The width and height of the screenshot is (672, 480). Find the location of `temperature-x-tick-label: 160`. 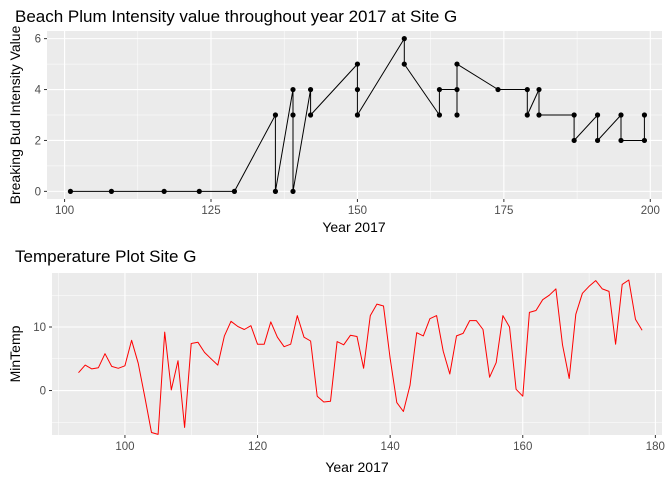

temperature-x-tick-label: 160 is located at coordinates (522, 447).